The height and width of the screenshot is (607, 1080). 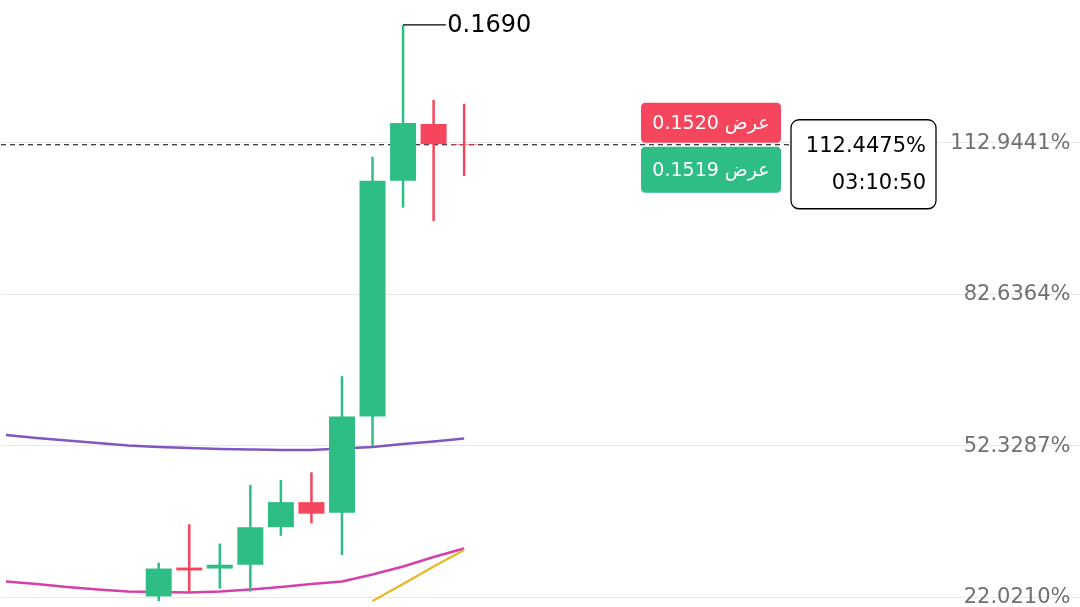 I want to click on annotation: 0.1690, so click(x=489, y=23).